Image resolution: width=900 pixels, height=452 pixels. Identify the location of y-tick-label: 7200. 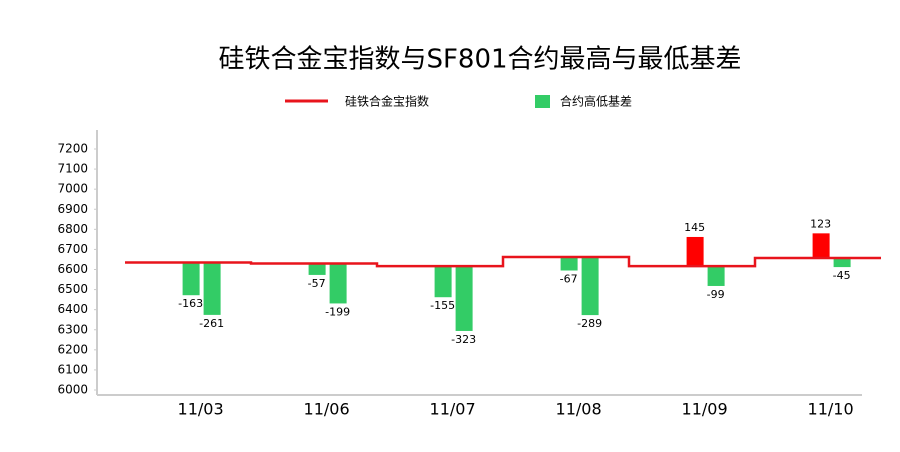
(72, 149).